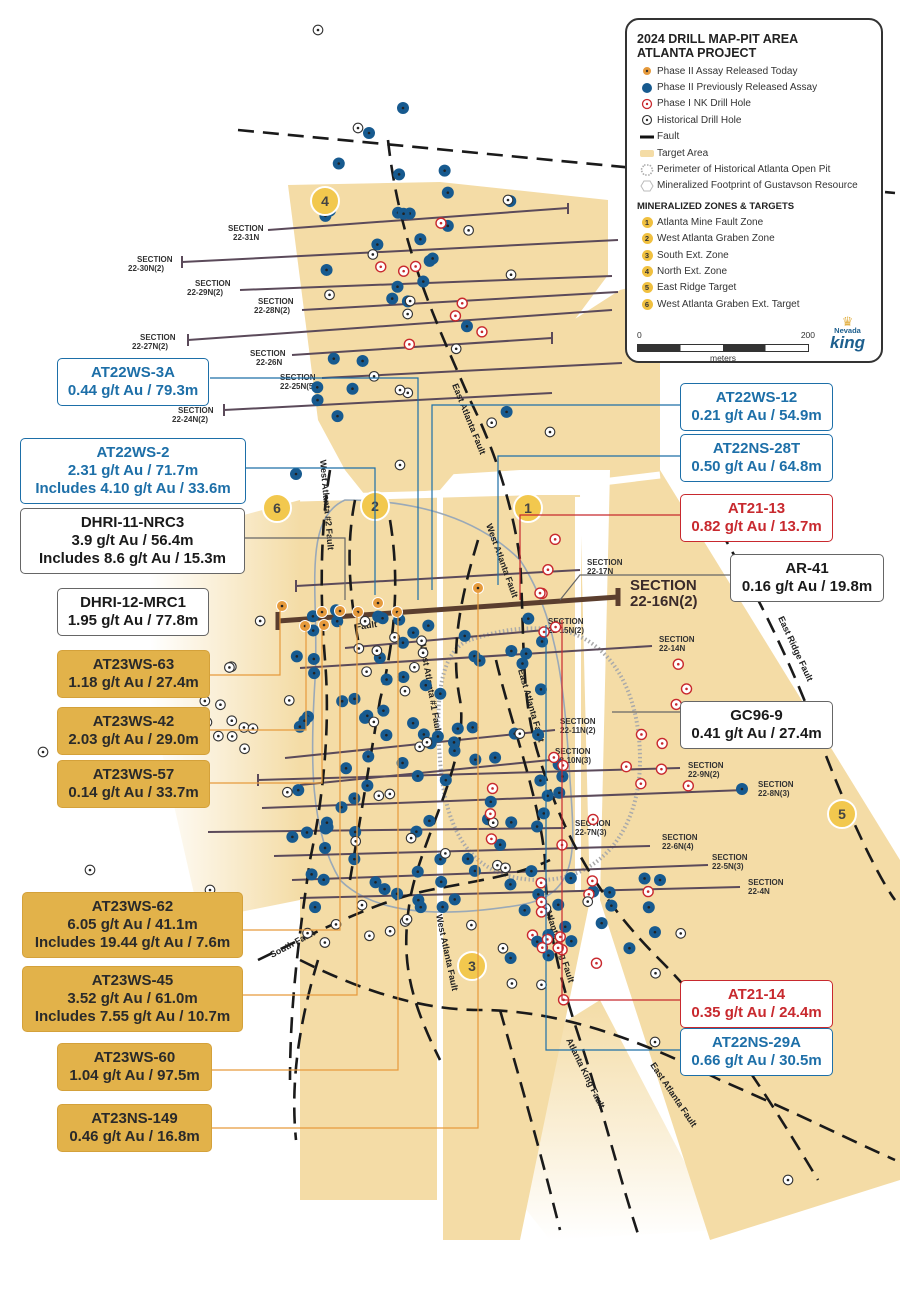 The height and width of the screenshot is (1299, 900). I want to click on callout-value: 0.16 g/t Au / 19.8m, so click(807, 586).